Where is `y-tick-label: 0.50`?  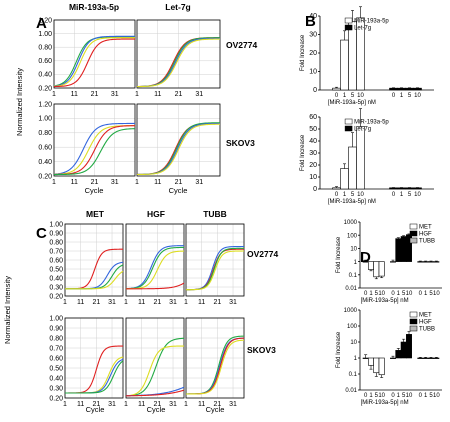 y-tick-label: 0.50 is located at coordinates (56, 269).